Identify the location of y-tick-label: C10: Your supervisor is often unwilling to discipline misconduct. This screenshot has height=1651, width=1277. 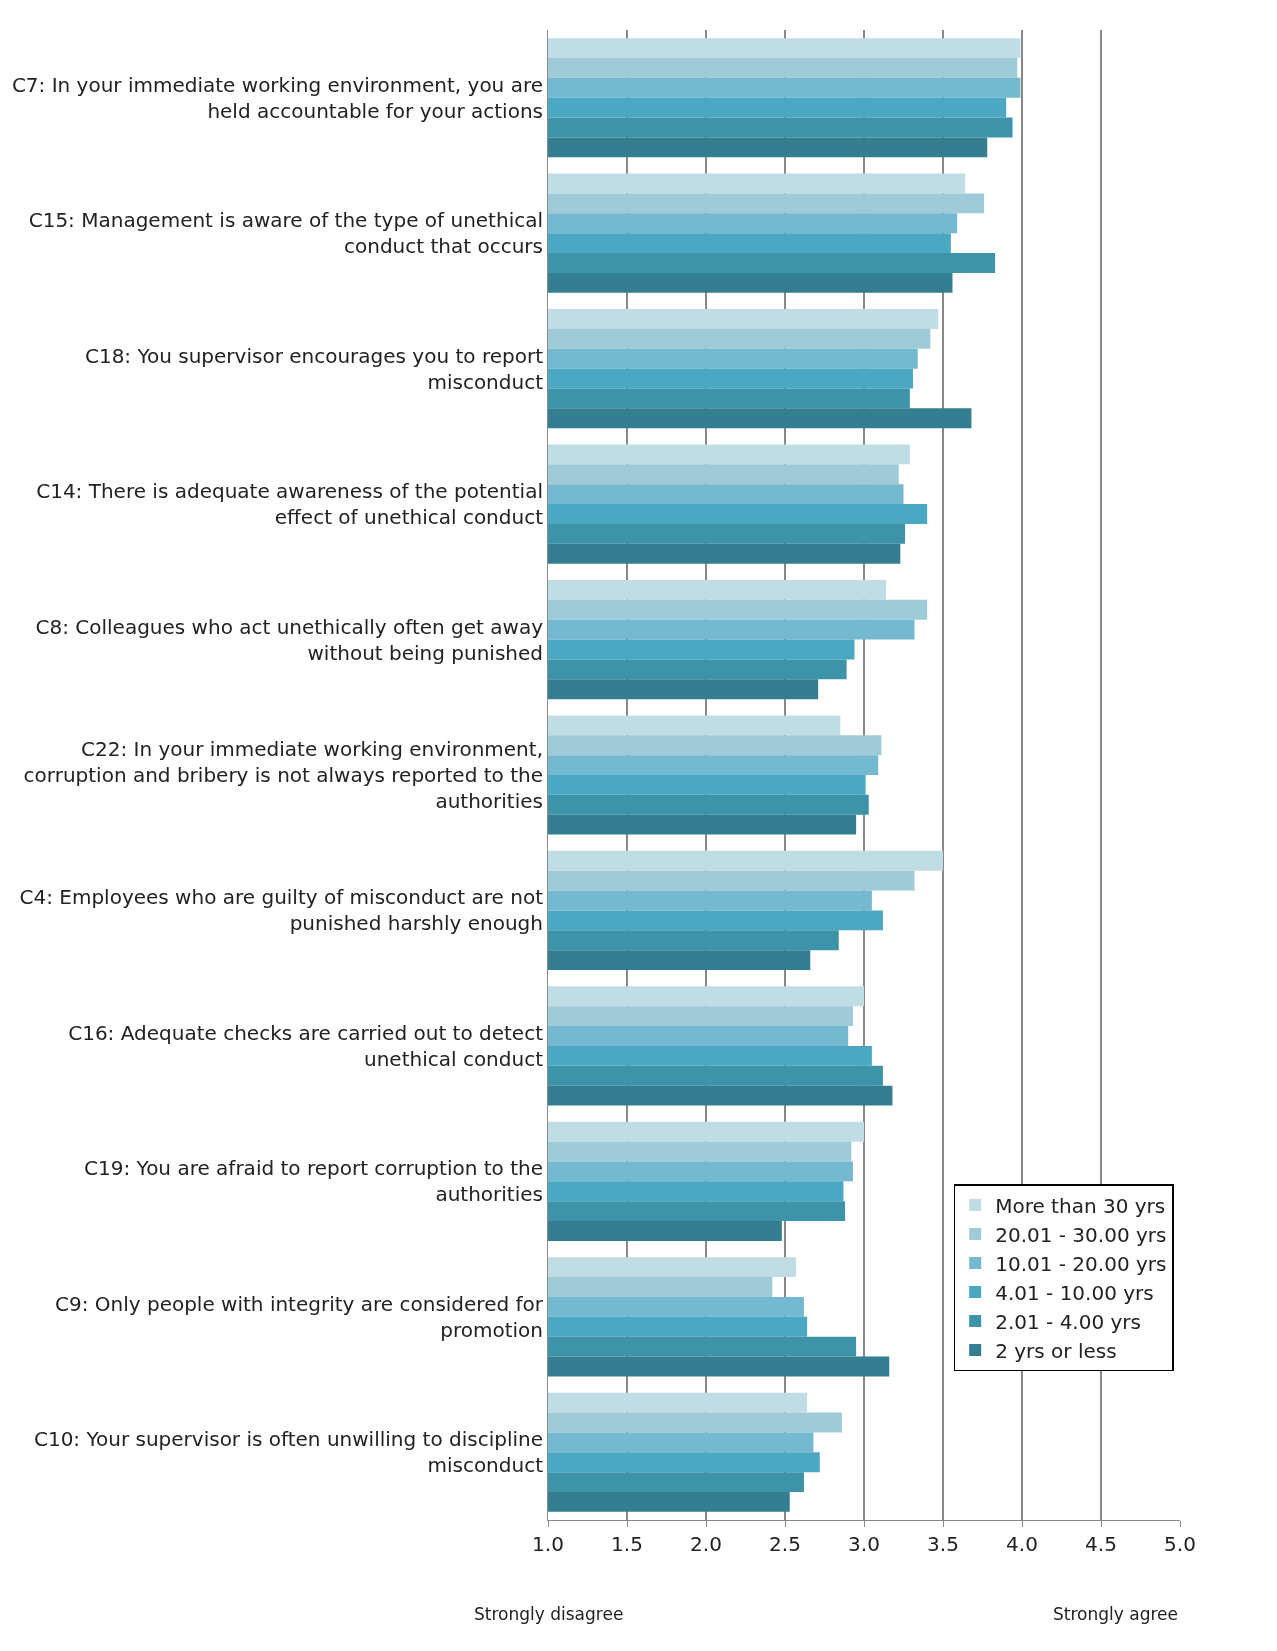
(288, 1452).